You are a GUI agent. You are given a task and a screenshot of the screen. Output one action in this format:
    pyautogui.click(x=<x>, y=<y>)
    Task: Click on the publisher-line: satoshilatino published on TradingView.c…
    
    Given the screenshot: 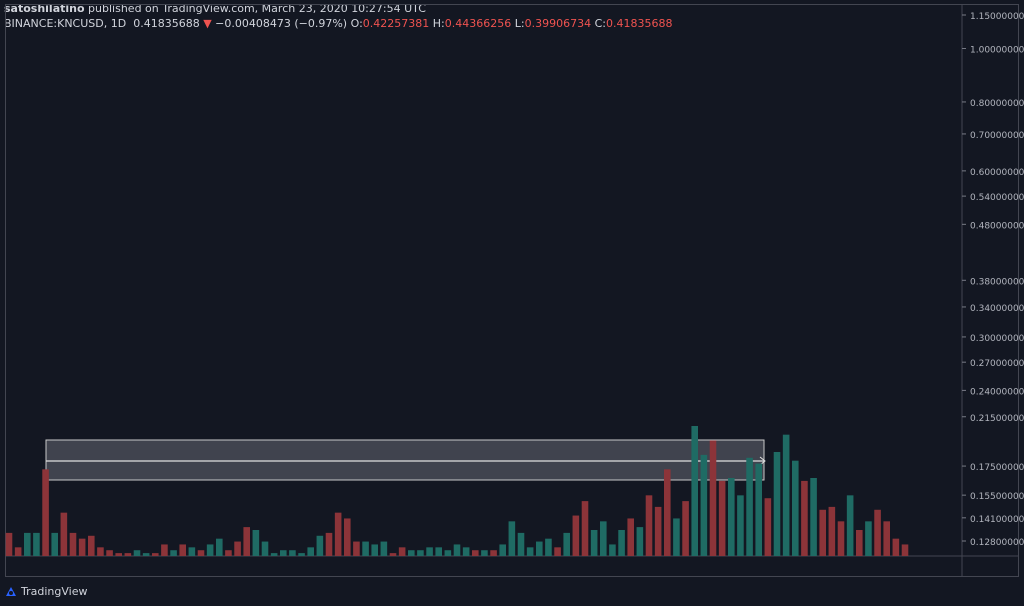 What is the action you would take?
    pyautogui.click(x=215, y=8)
    